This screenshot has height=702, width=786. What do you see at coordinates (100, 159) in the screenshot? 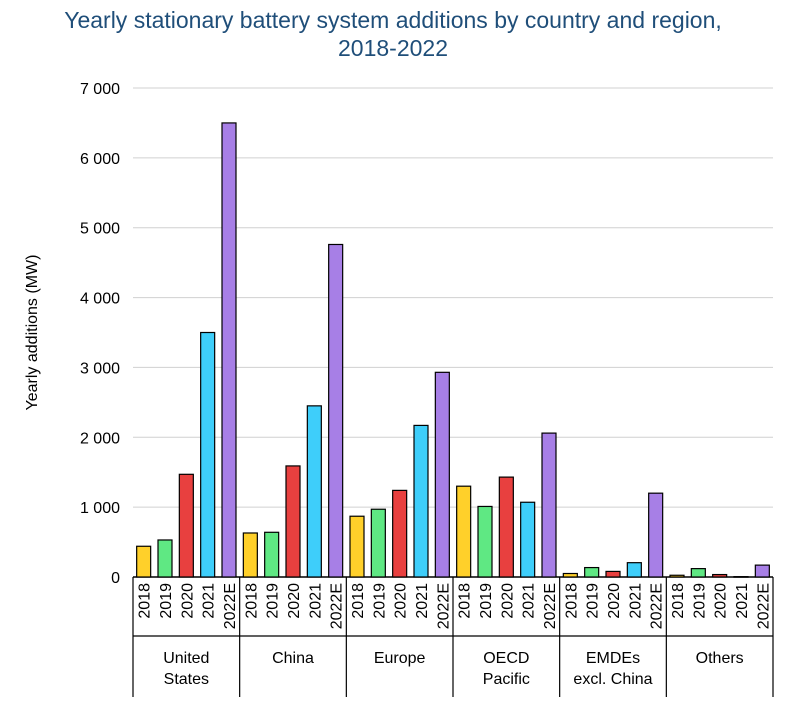
I see `y-tick-label: 6 000` at bounding box center [100, 159].